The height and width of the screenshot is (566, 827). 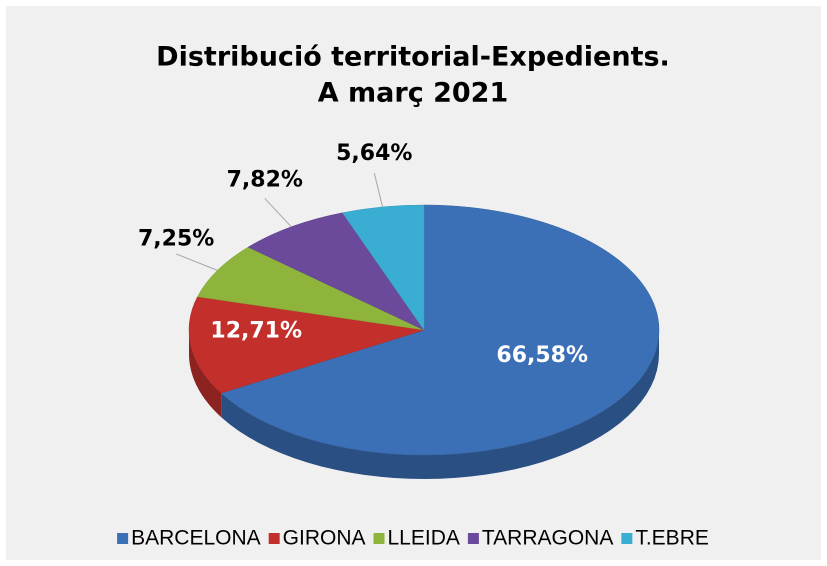 What do you see at coordinates (265, 180) in the screenshot?
I see `data-label: 7,82%` at bounding box center [265, 180].